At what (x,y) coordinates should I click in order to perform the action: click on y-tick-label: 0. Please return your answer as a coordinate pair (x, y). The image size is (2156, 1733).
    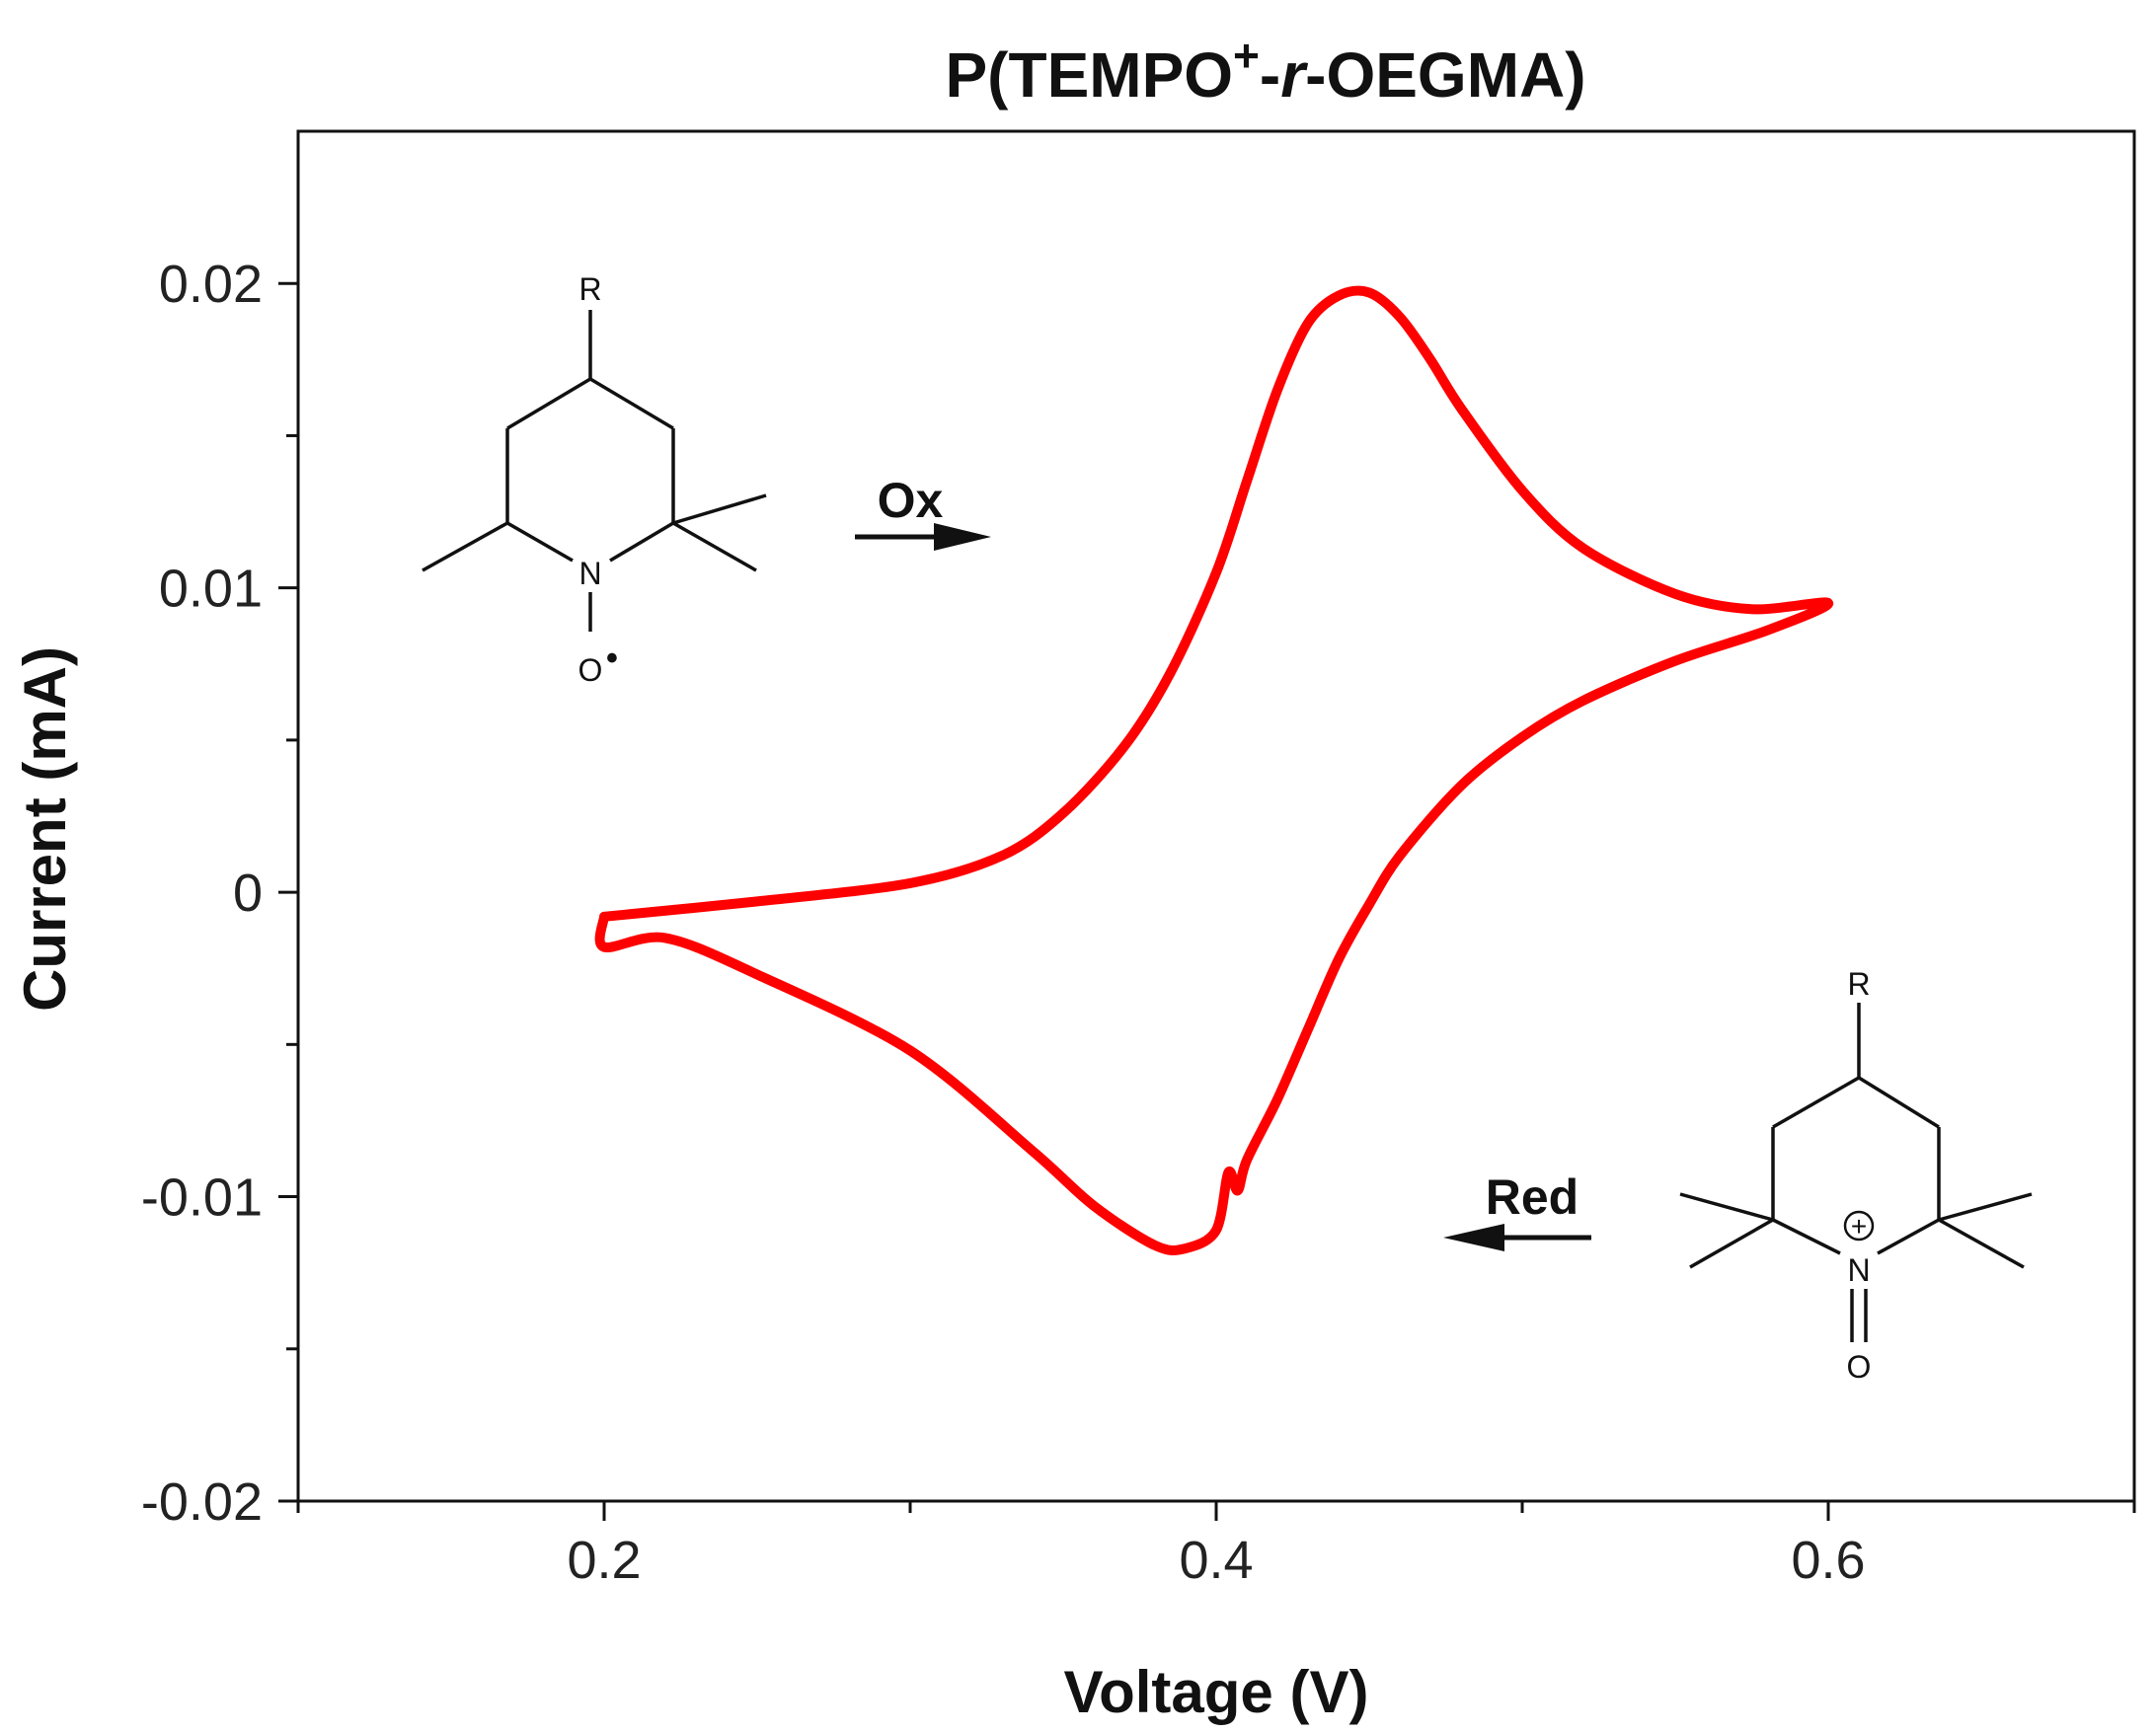
    Looking at the image, I should click on (248, 893).